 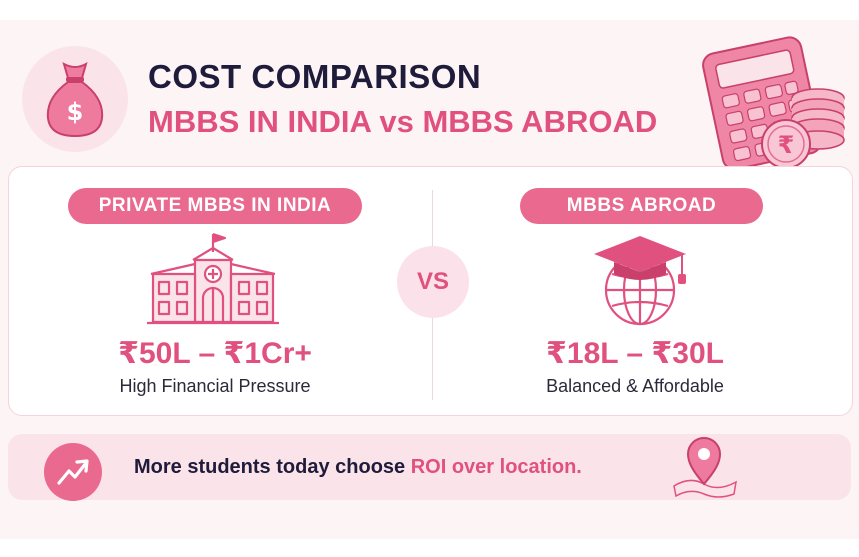 I want to click on trend-up-icon, so click(x=73, y=472).